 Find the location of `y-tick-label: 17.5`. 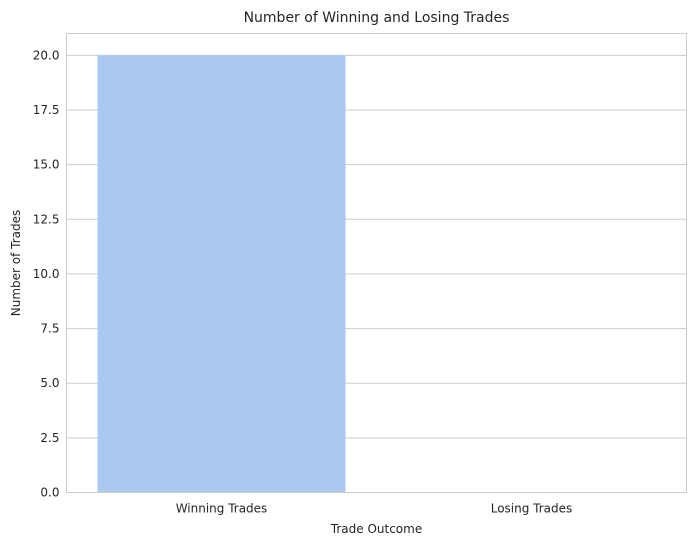

y-tick-label: 17.5 is located at coordinates (46, 110).